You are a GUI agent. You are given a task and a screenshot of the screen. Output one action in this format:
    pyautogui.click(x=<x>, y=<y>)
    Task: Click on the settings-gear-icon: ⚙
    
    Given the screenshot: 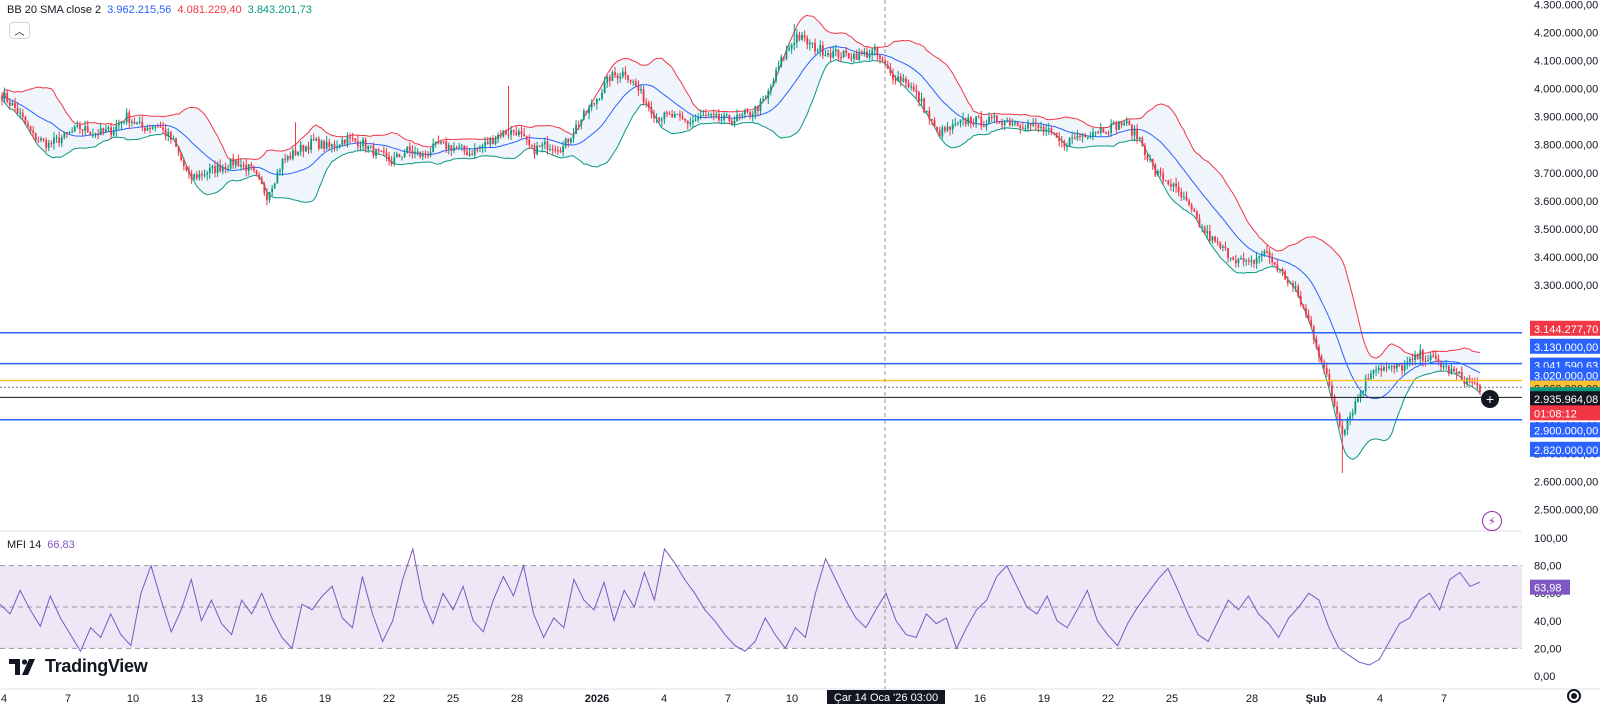 What is the action you would take?
    pyautogui.click(x=1574, y=696)
    